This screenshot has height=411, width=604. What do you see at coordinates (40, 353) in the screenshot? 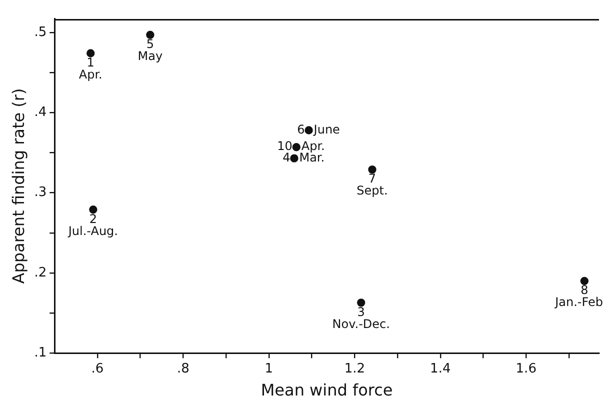
I see `y-tick-label: .1` at bounding box center [40, 353].